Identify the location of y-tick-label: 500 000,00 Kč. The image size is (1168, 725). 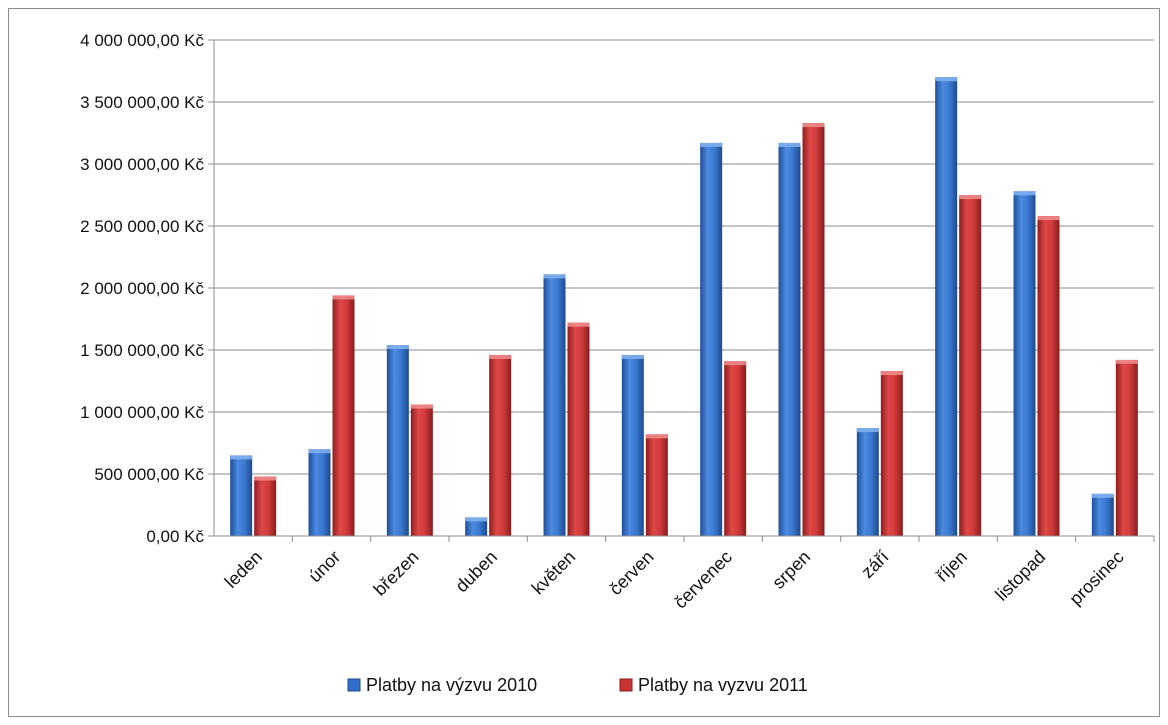
(149, 474).